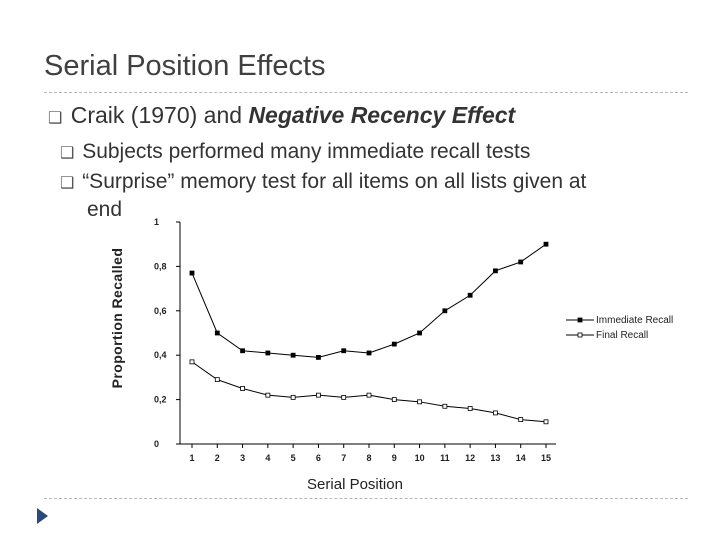 This screenshot has width=720, height=540. I want to click on x-tick-label: 1, so click(191, 458).